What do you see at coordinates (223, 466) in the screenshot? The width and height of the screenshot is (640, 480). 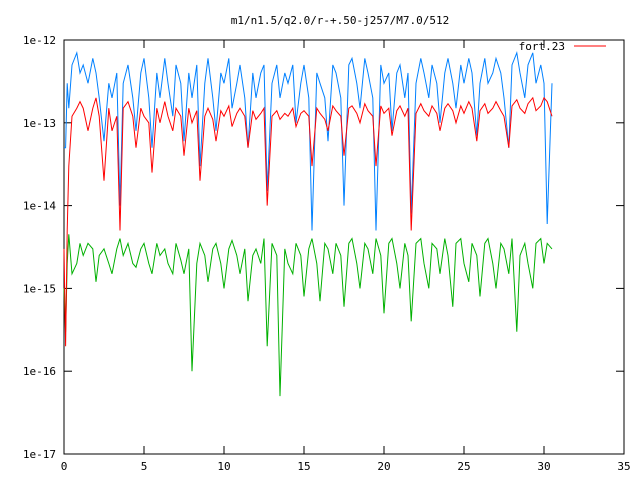 I see `x-tick-label: 10` at bounding box center [223, 466].